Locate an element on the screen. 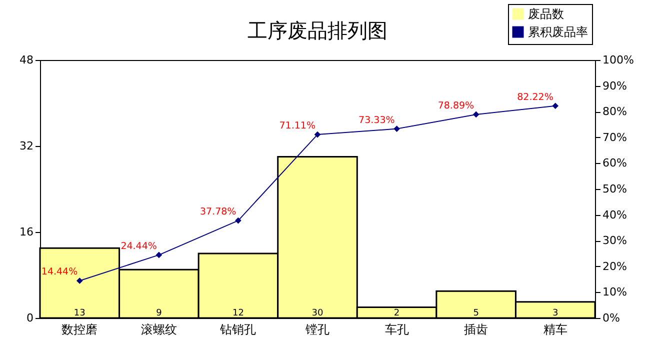 The image size is (655, 363). data-label: 24.44% is located at coordinates (138, 246).